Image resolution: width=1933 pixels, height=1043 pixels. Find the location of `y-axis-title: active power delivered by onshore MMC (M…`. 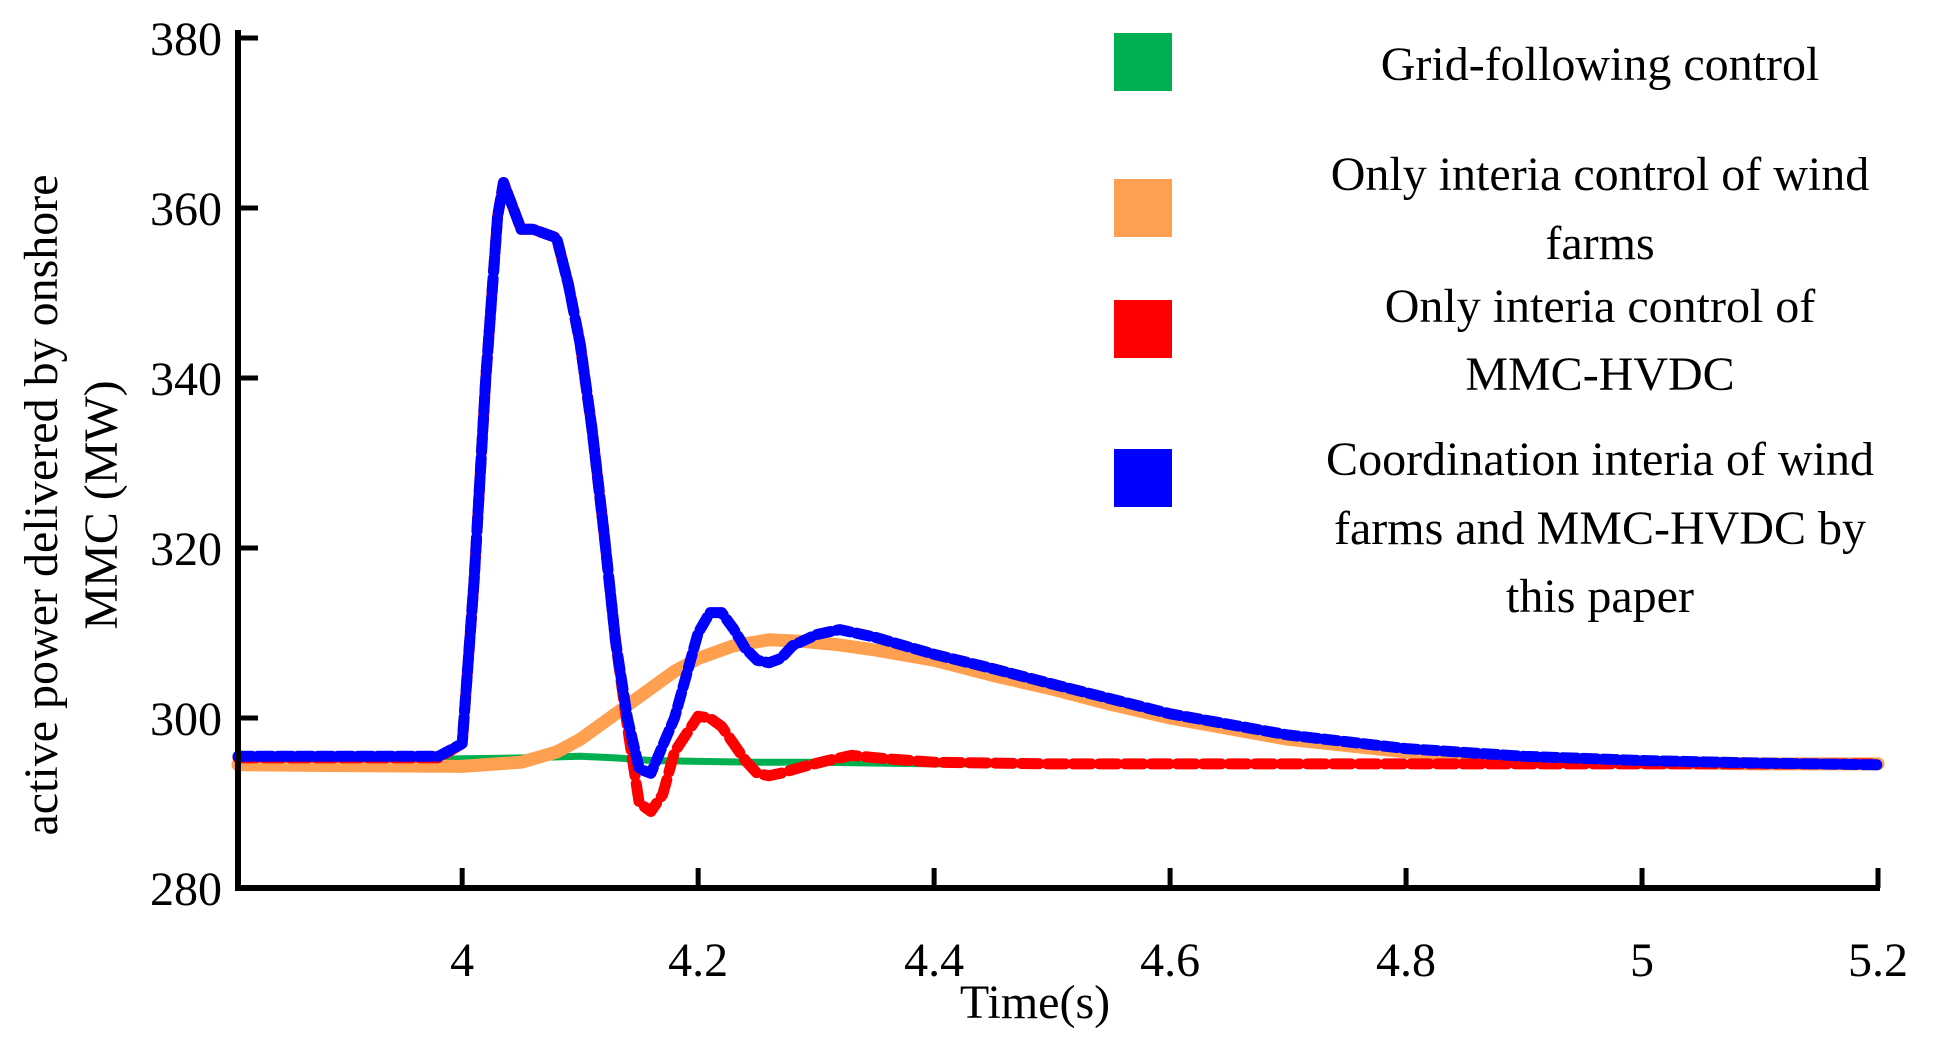

y-axis-title: active power delivered by onshore MMC (M… is located at coordinates (71, 504).